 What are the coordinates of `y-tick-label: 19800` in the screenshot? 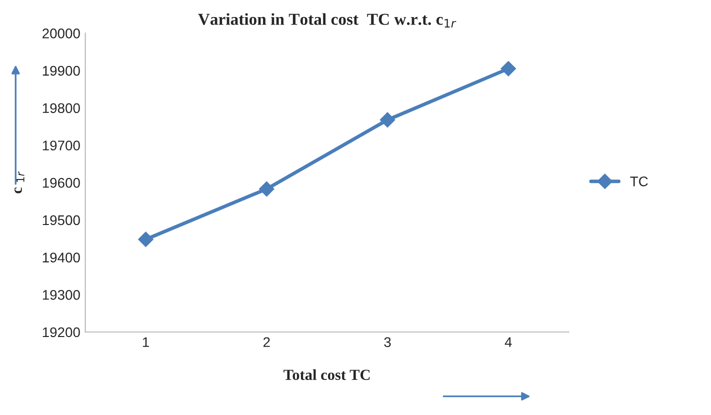 It's located at (61, 108).